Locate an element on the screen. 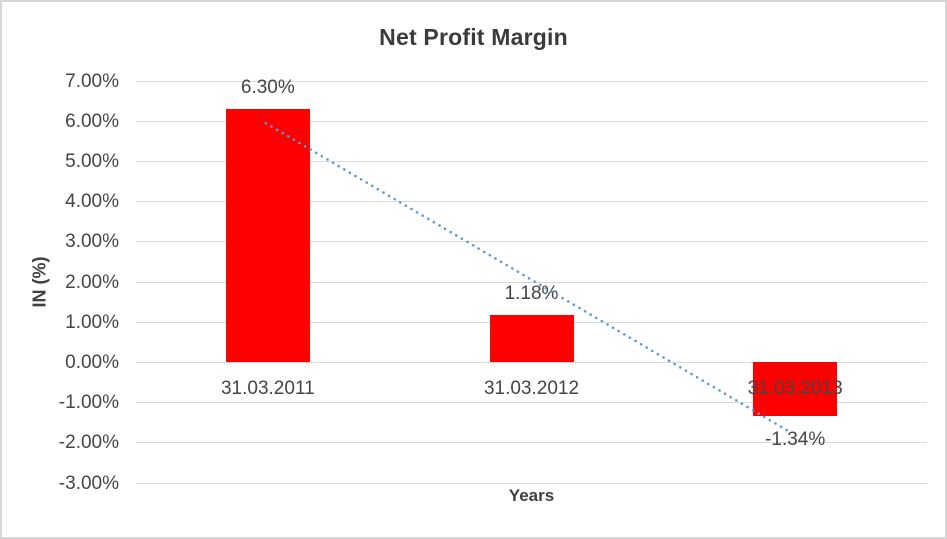  y-tick-label: 0.00% is located at coordinates (92, 362).